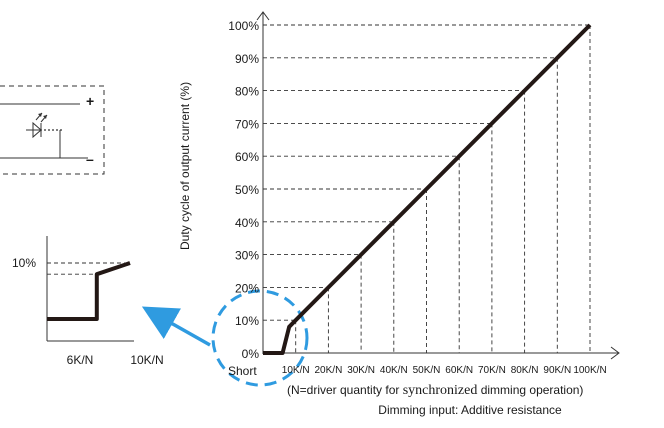  I want to click on y-tick-label: 10%, so click(247, 321).